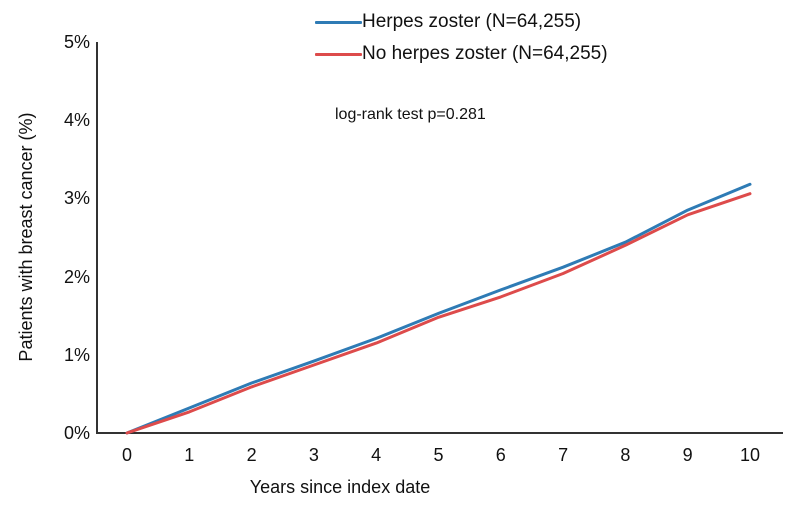 This screenshot has width=794, height=507. What do you see at coordinates (126, 455) in the screenshot?
I see `x-tick-label: 0` at bounding box center [126, 455].